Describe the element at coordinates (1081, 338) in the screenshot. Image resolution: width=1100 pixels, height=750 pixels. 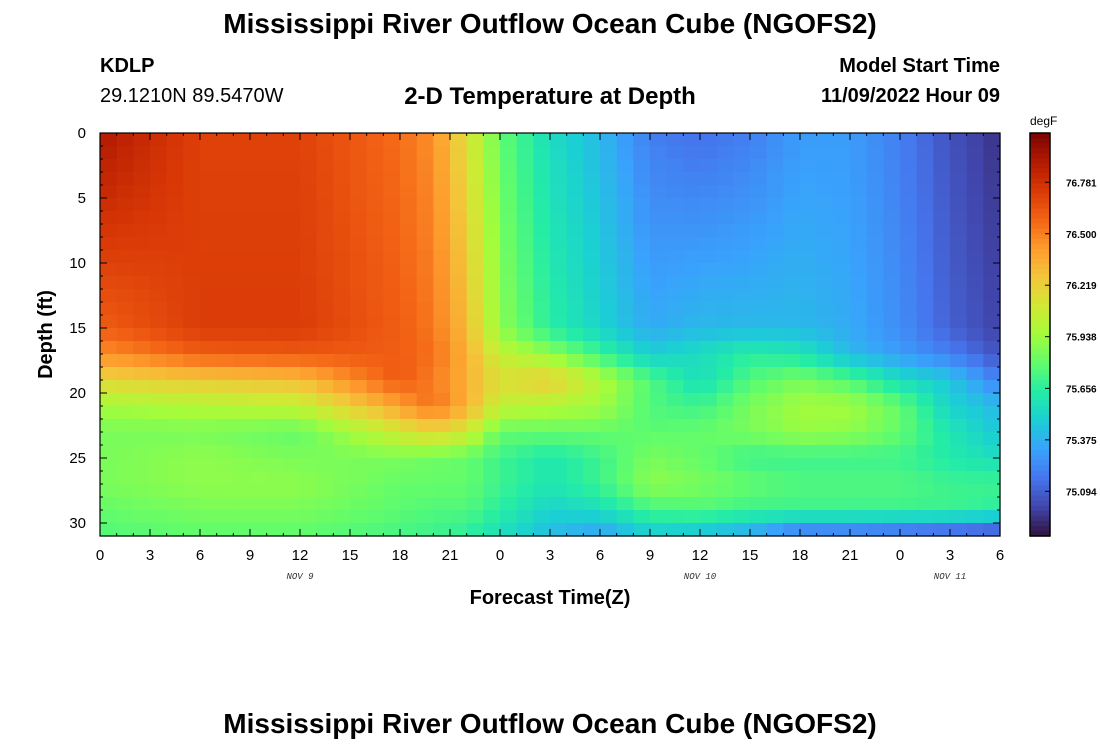
I see `colorbar-label: 75.938` at that location.